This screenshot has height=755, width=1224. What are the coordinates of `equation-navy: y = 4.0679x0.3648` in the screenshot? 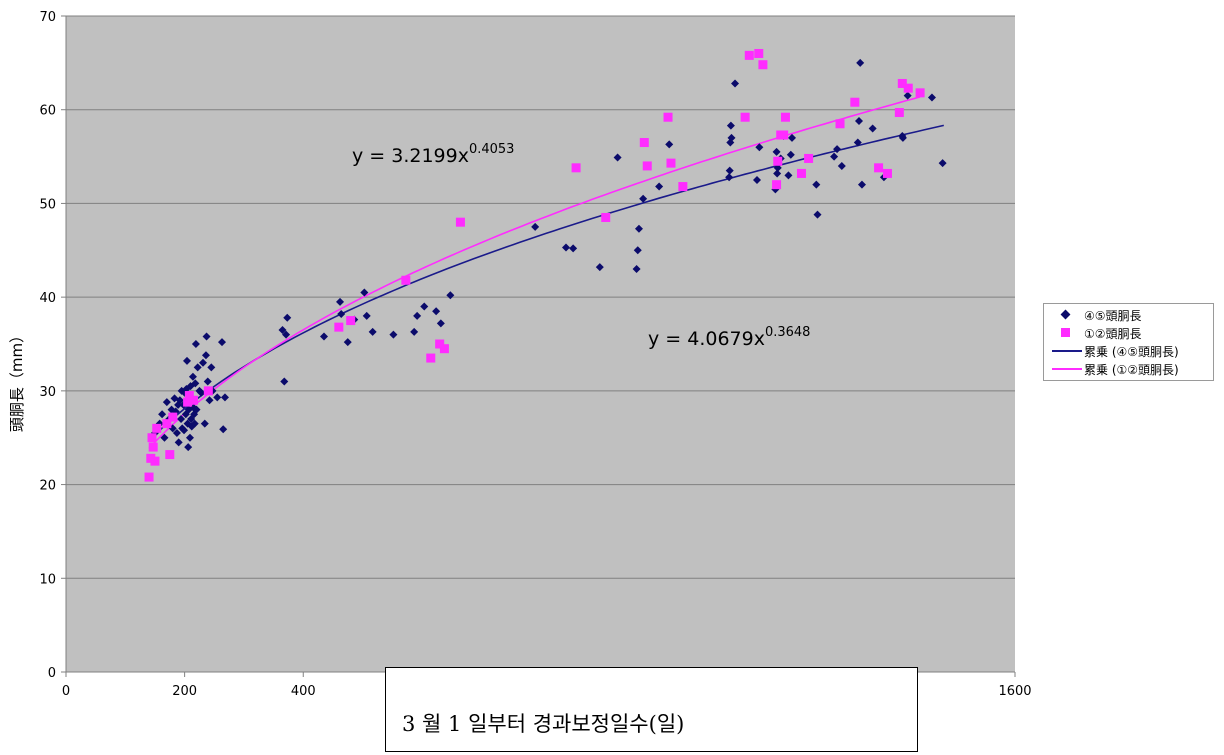 It's located at (729, 337).